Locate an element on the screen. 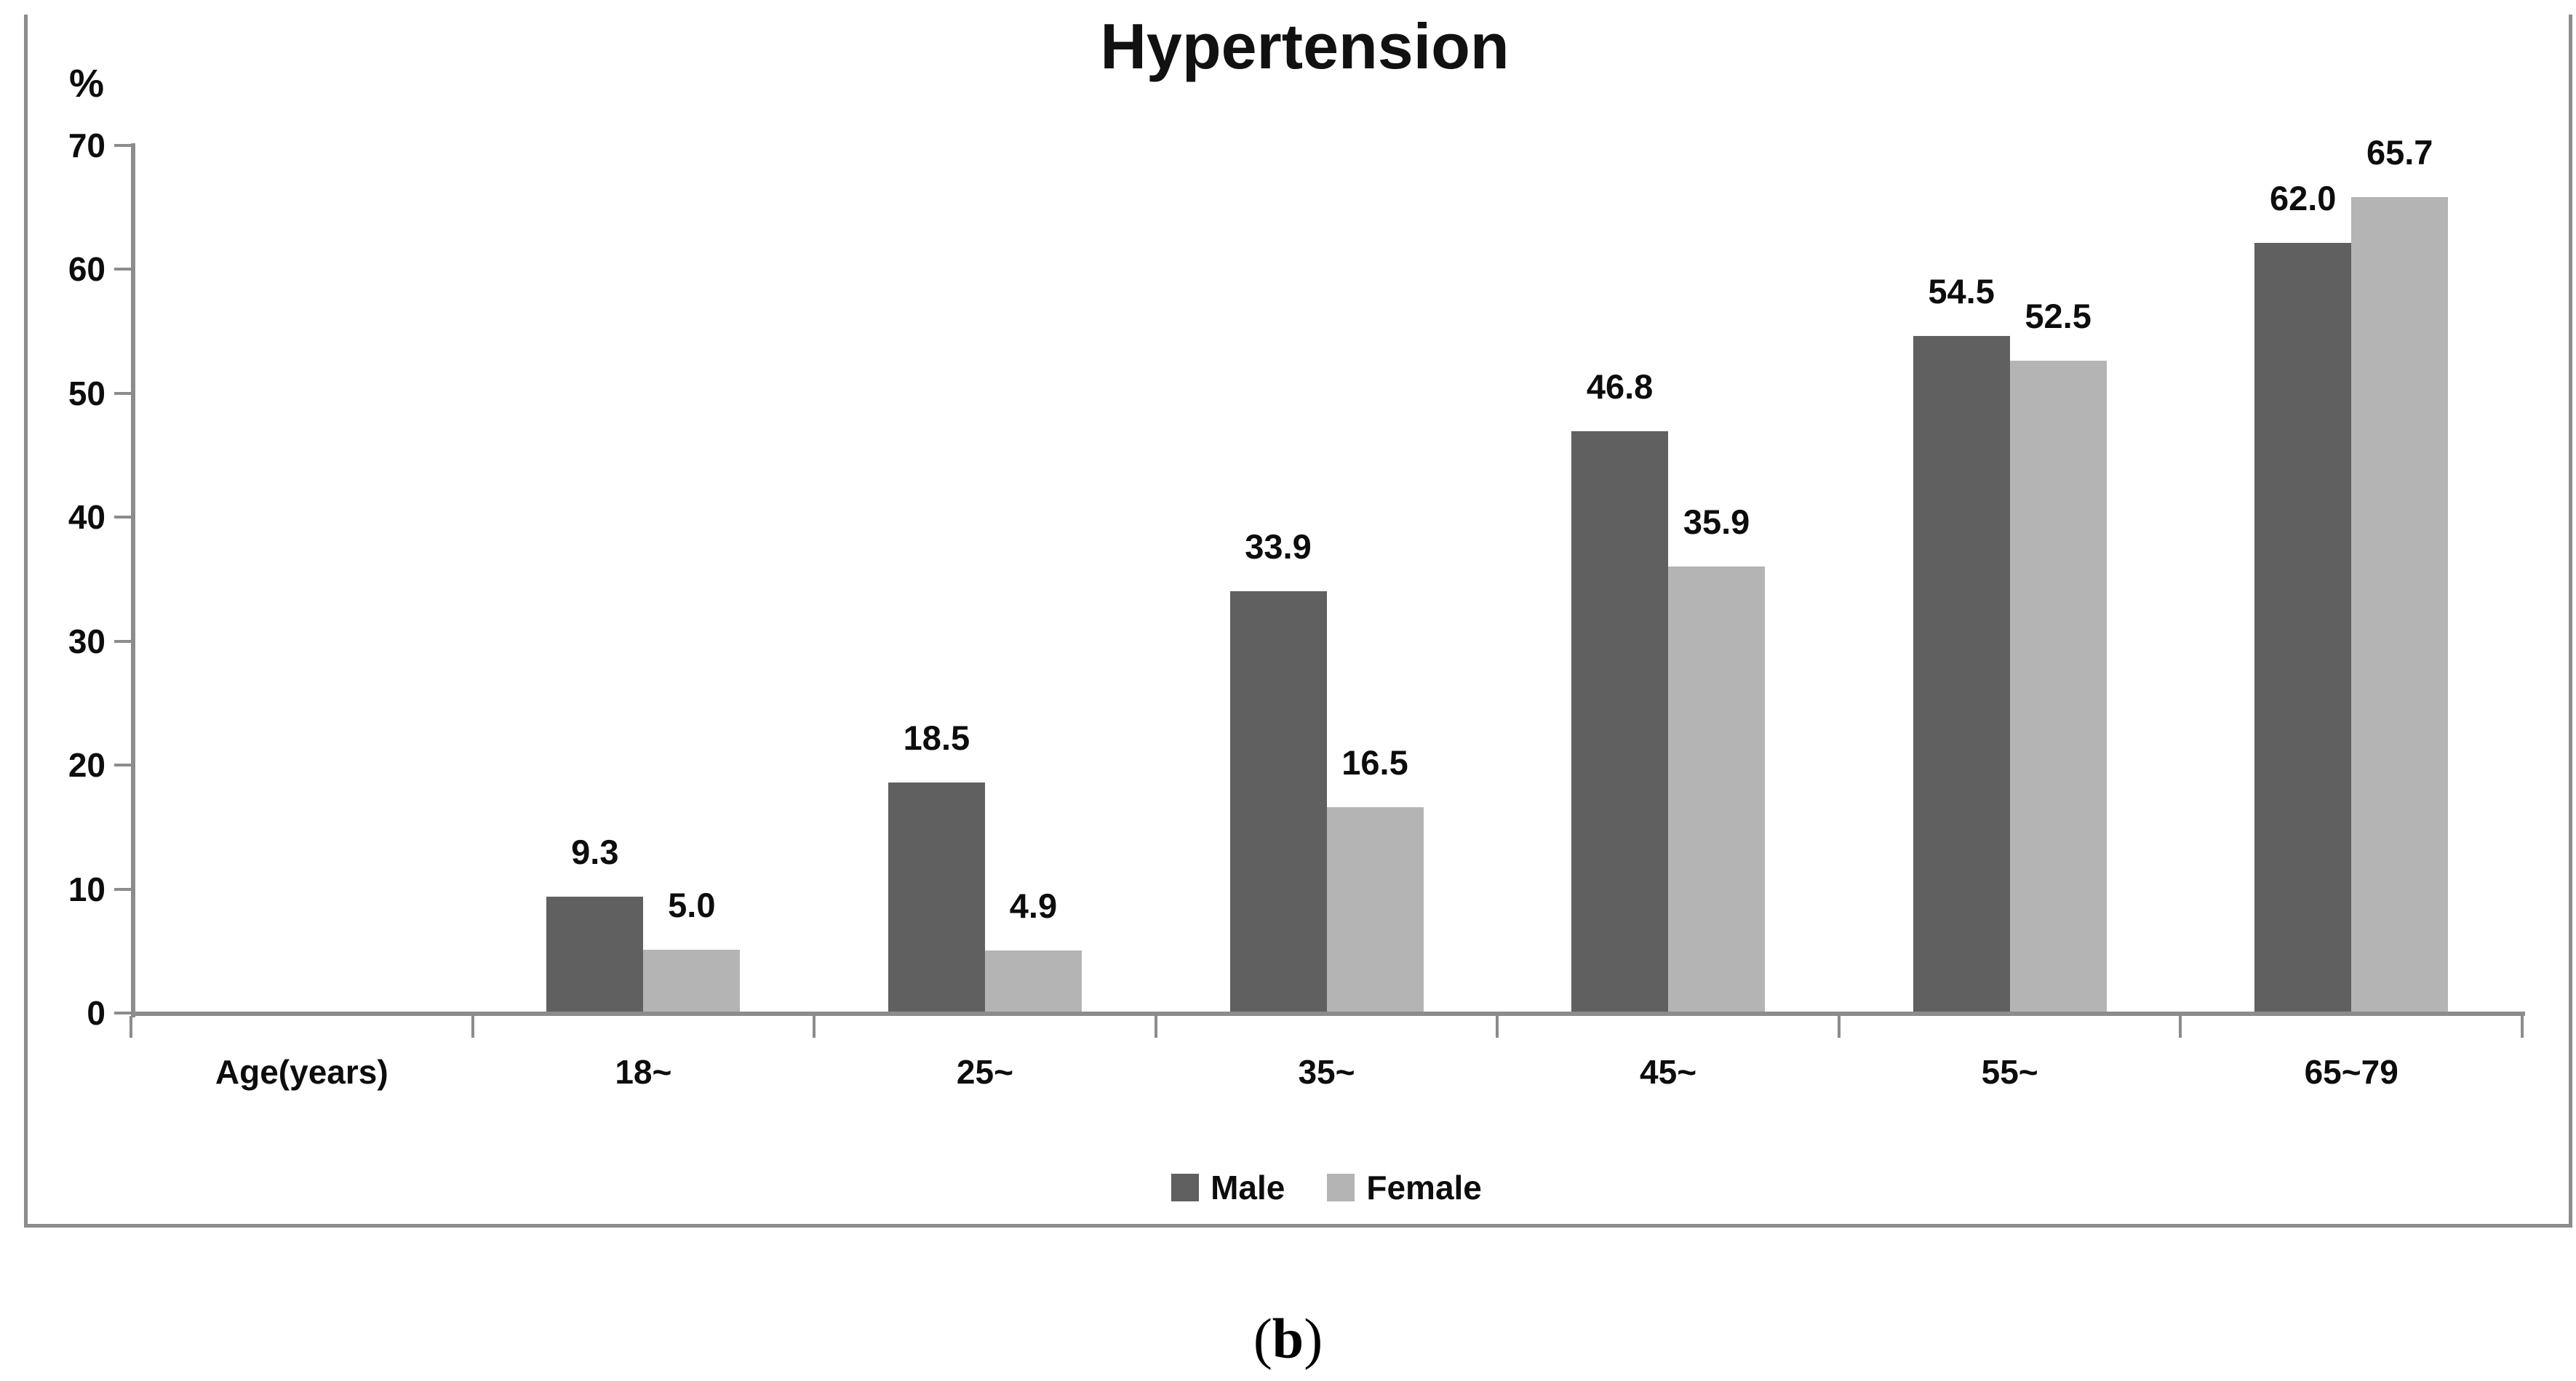 Image resolution: width=2576 pixels, height=1381 pixels. legend-item-label: Female is located at coordinates (1424, 1187).